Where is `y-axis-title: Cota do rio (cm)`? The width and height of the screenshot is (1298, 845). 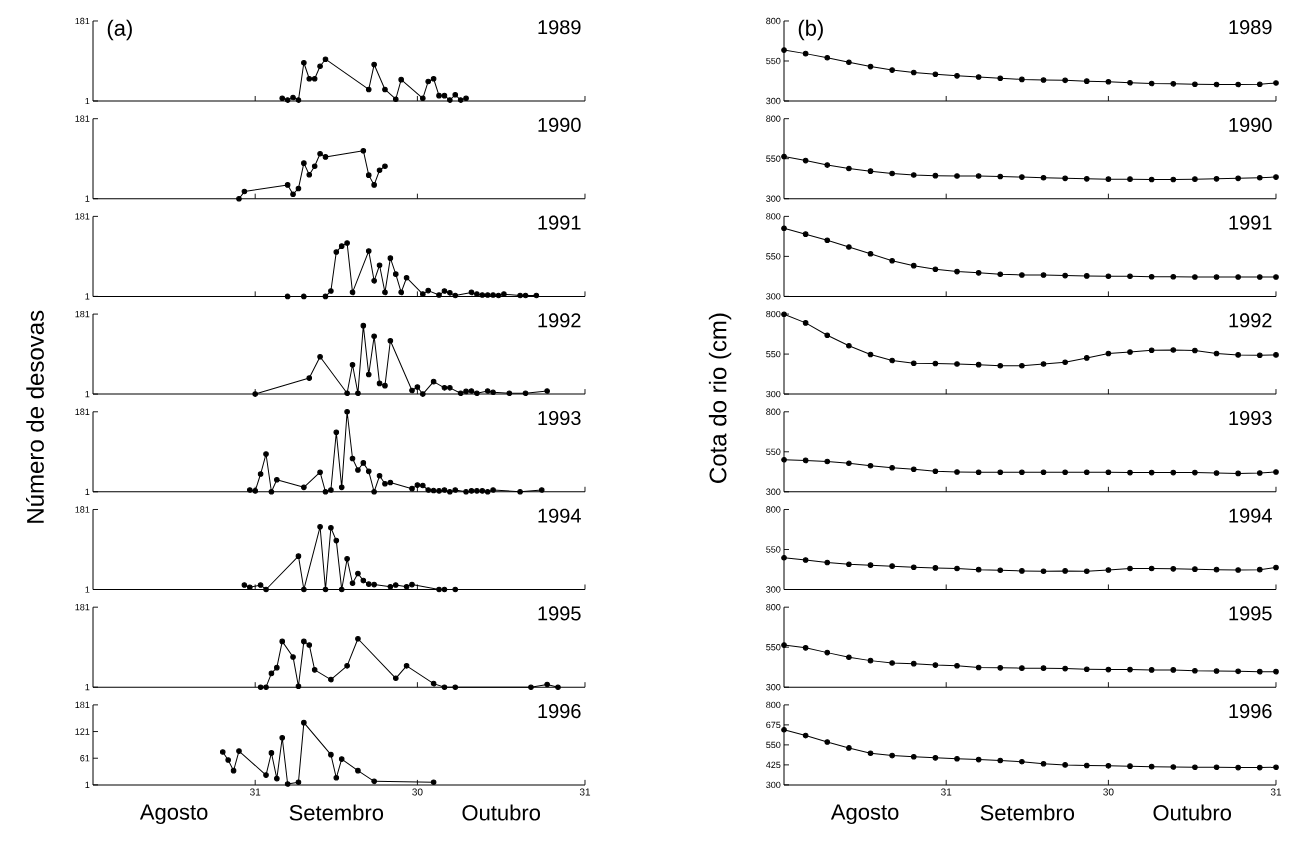 y-axis-title: Cota do rio (cm) is located at coordinates (720, 398).